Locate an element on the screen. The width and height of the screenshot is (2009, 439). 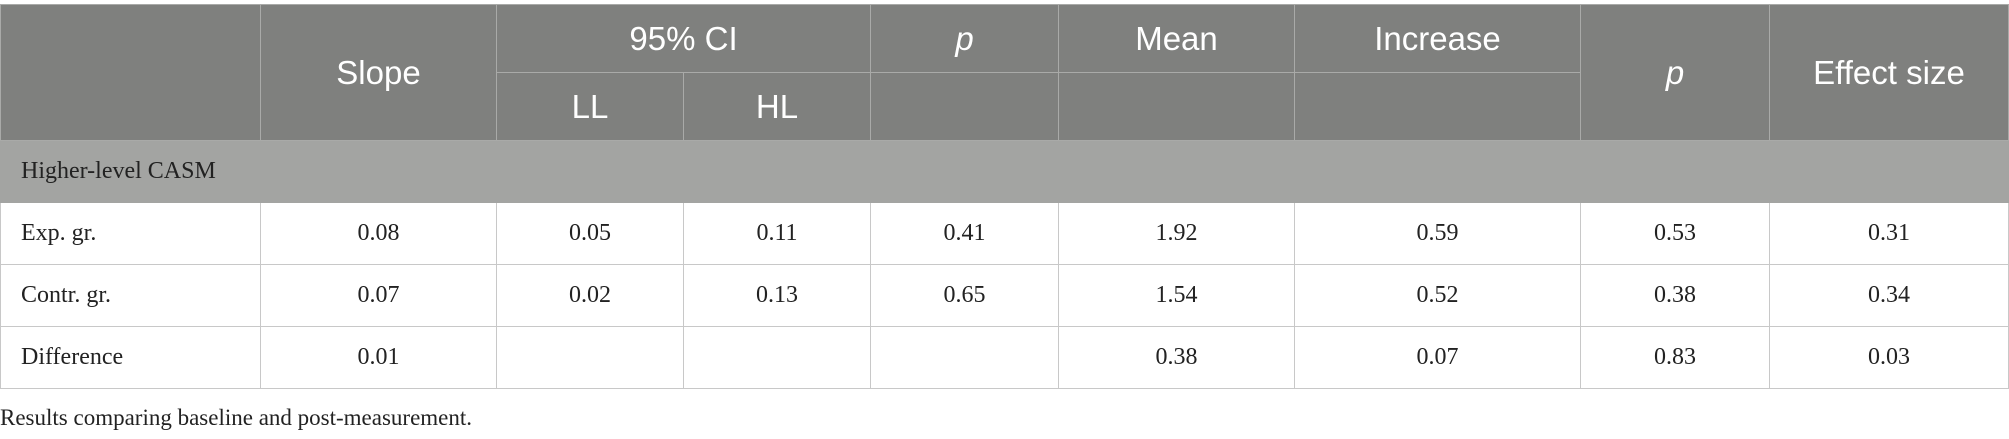
value-cell: 0.53 is located at coordinates (1675, 233).